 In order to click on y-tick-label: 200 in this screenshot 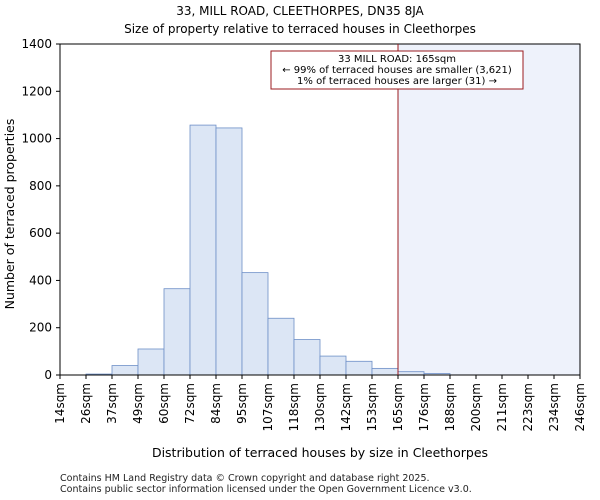, I will do `click(40, 328)`.